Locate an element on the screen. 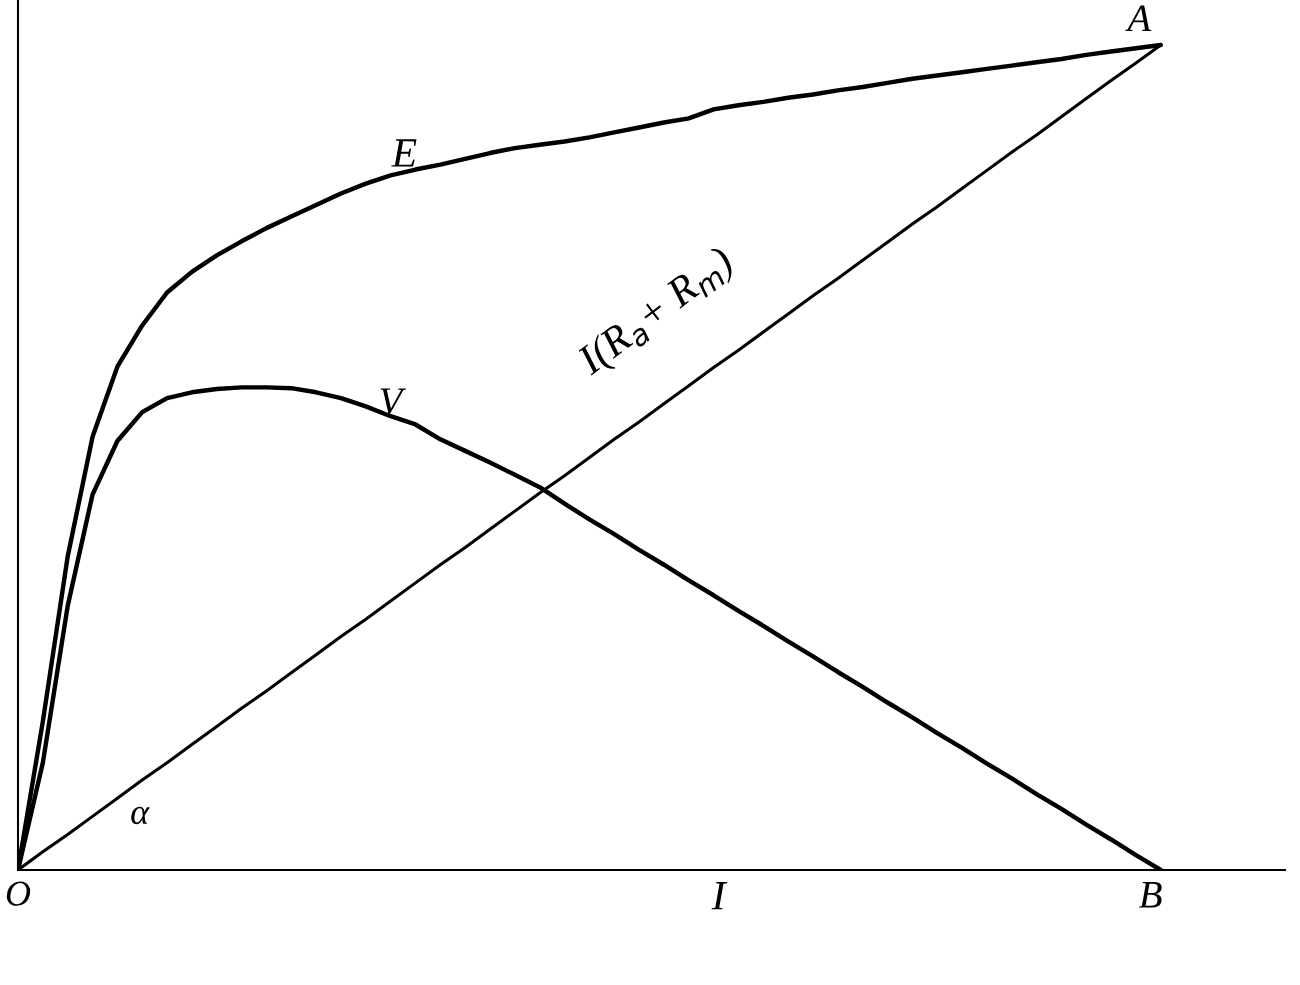 The image size is (1300, 985). annotation: V is located at coordinates (393, 401).